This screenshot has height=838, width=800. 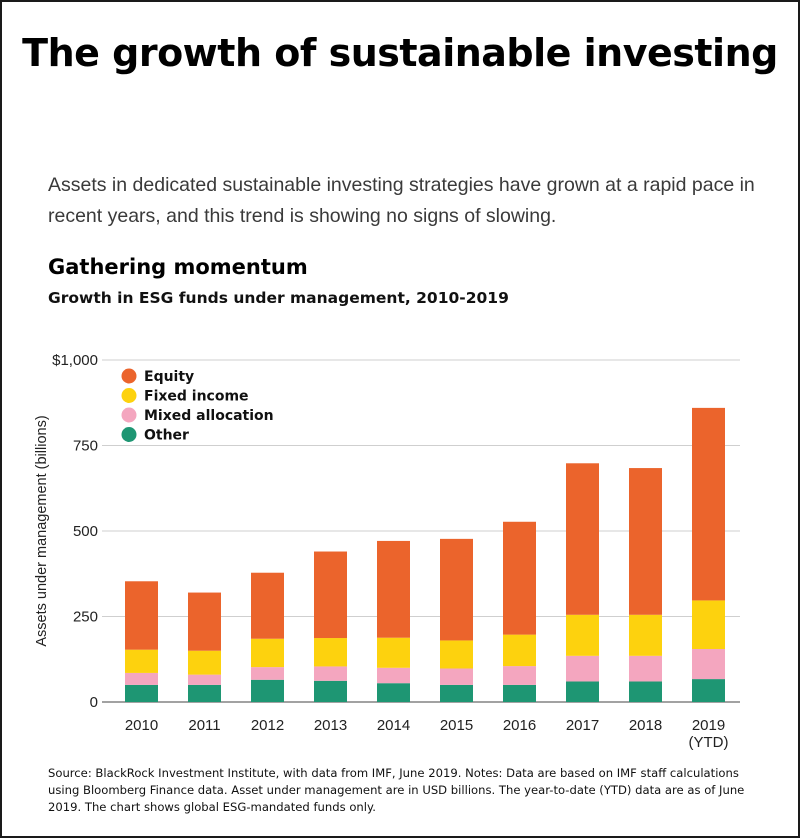 What do you see at coordinates (209, 416) in the screenshot?
I see `legend-label: Mixed allocation` at bounding box center [209, 416].